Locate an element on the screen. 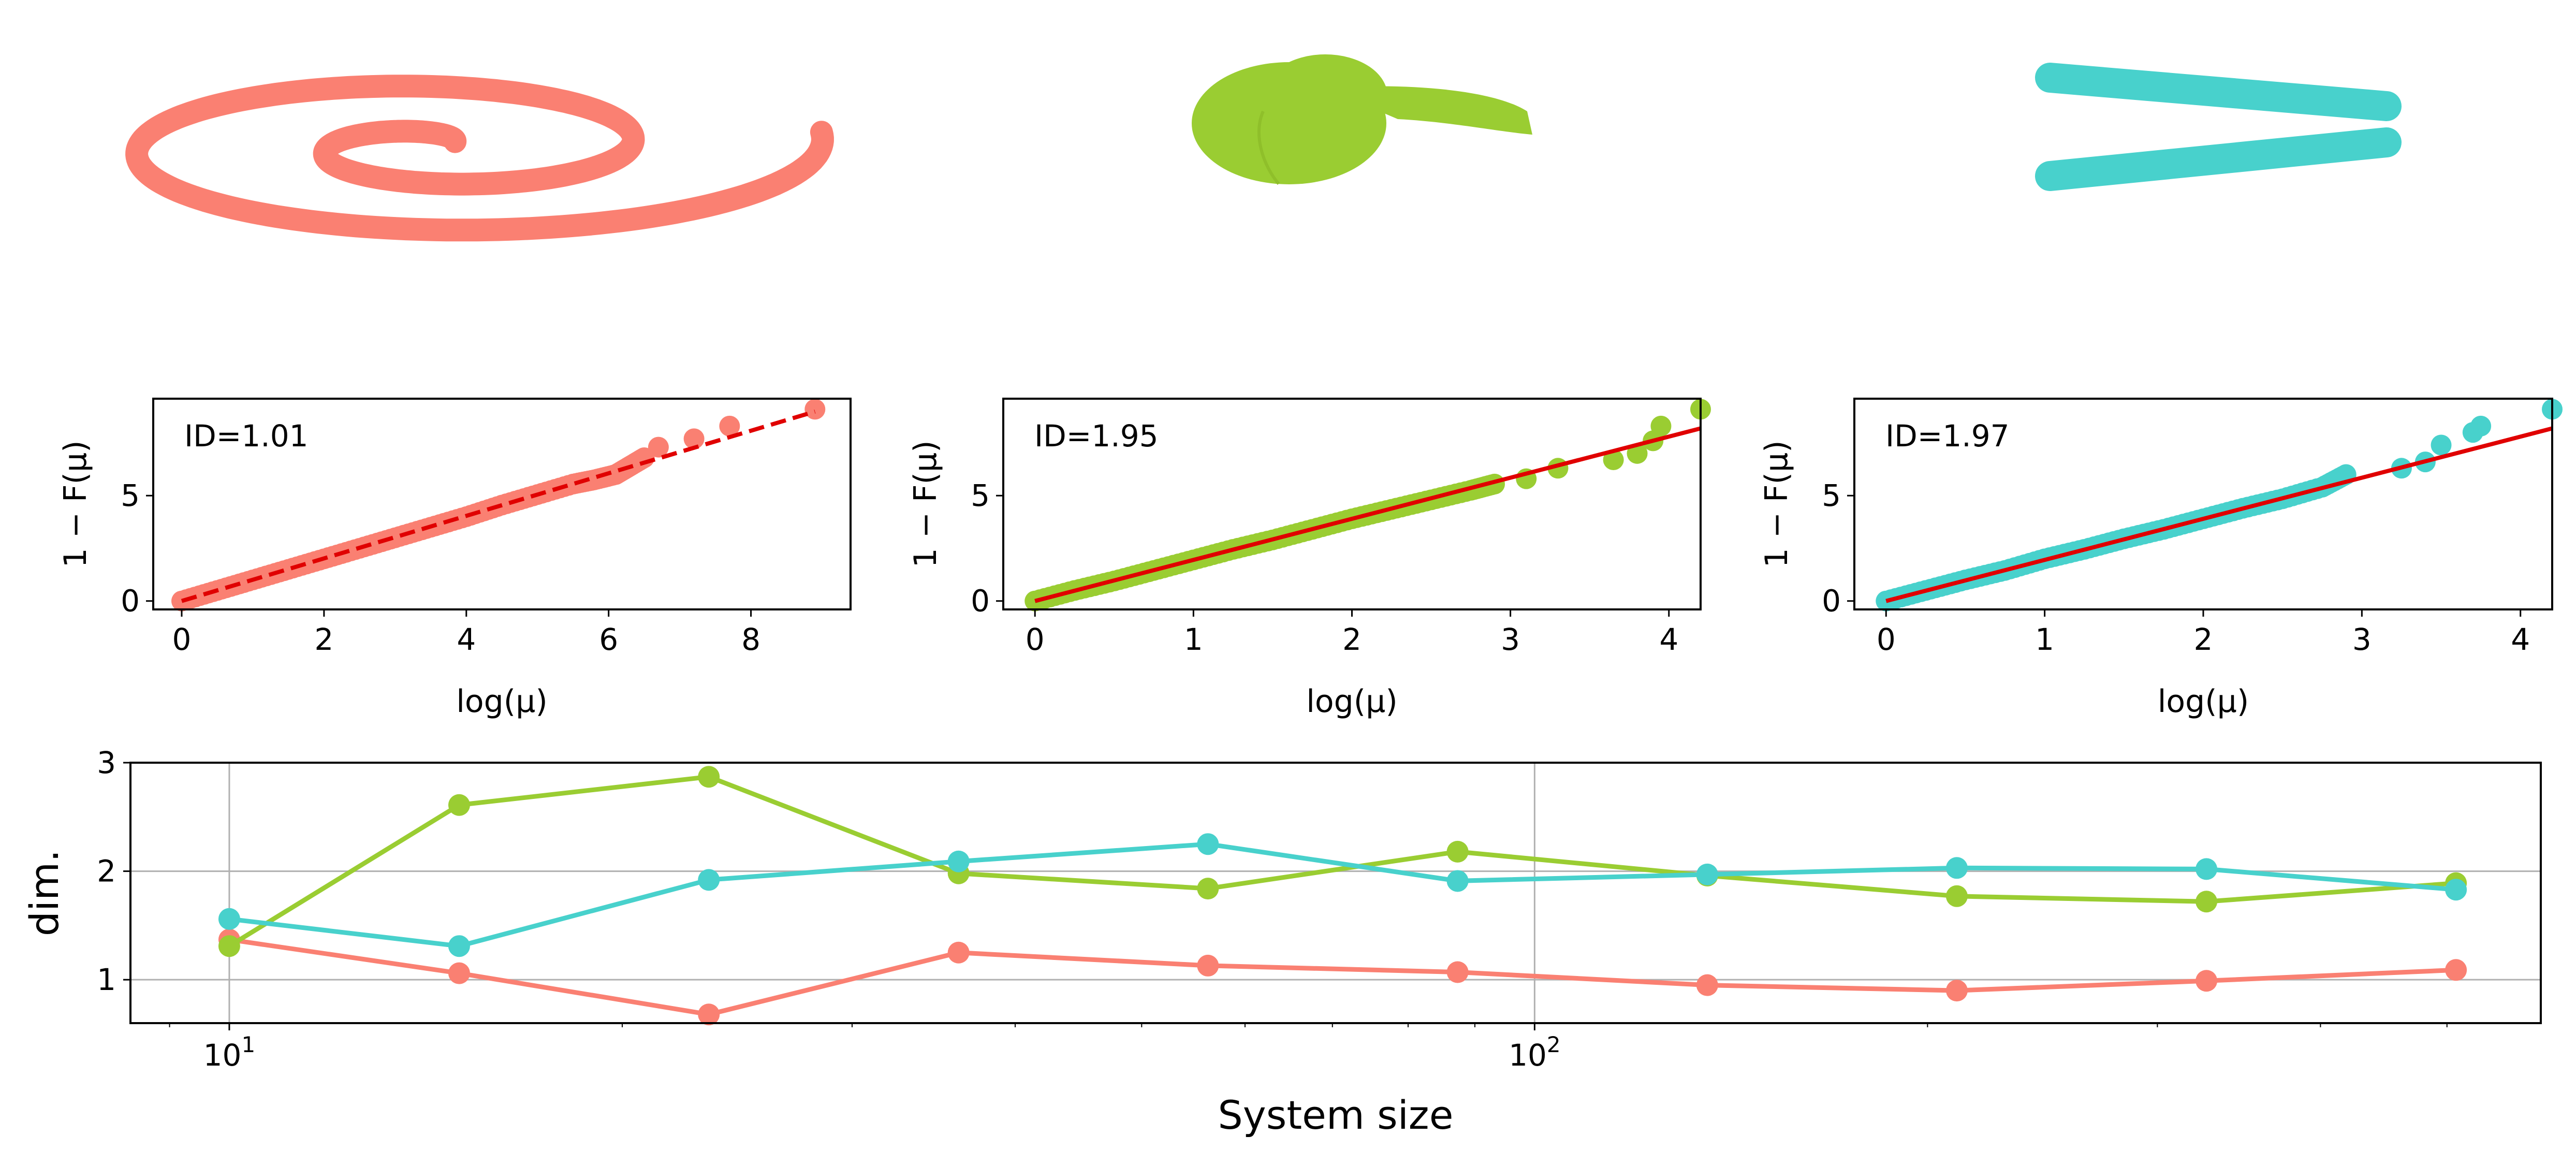 This screenshot has height=1165, width=2576. x-tick-label: 8 is located at coordinates (750, 639).